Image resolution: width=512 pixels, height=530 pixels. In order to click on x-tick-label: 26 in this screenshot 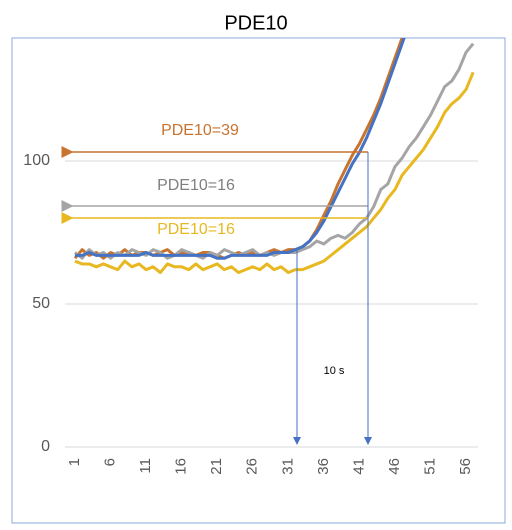, I will do `click(252, 466)`.